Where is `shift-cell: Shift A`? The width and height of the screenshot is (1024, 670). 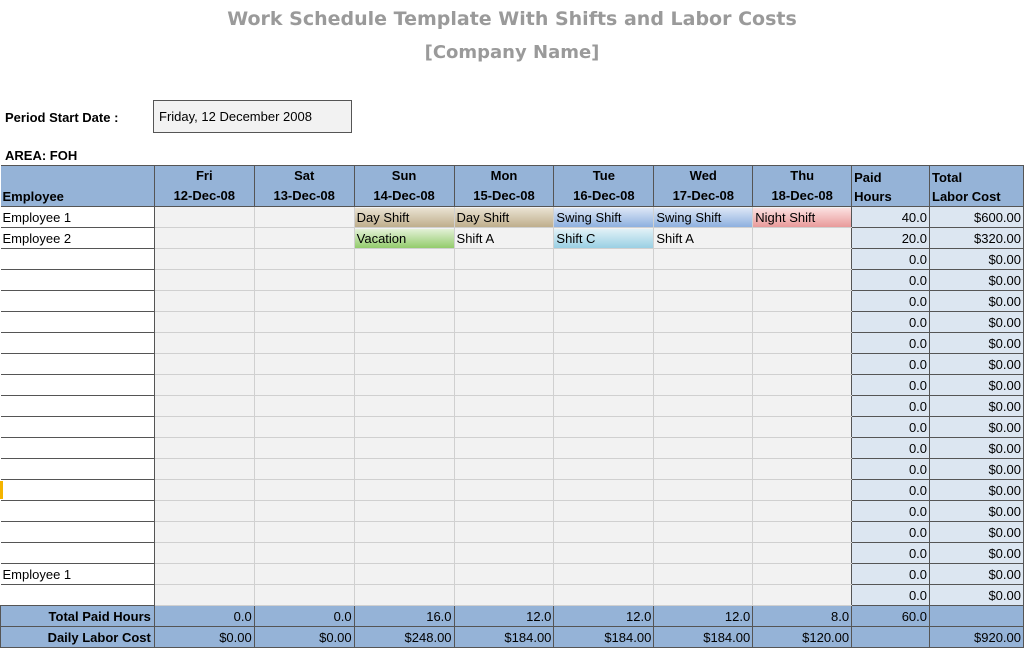
shift-cell: Shift A is located at coordinates (703, 238).